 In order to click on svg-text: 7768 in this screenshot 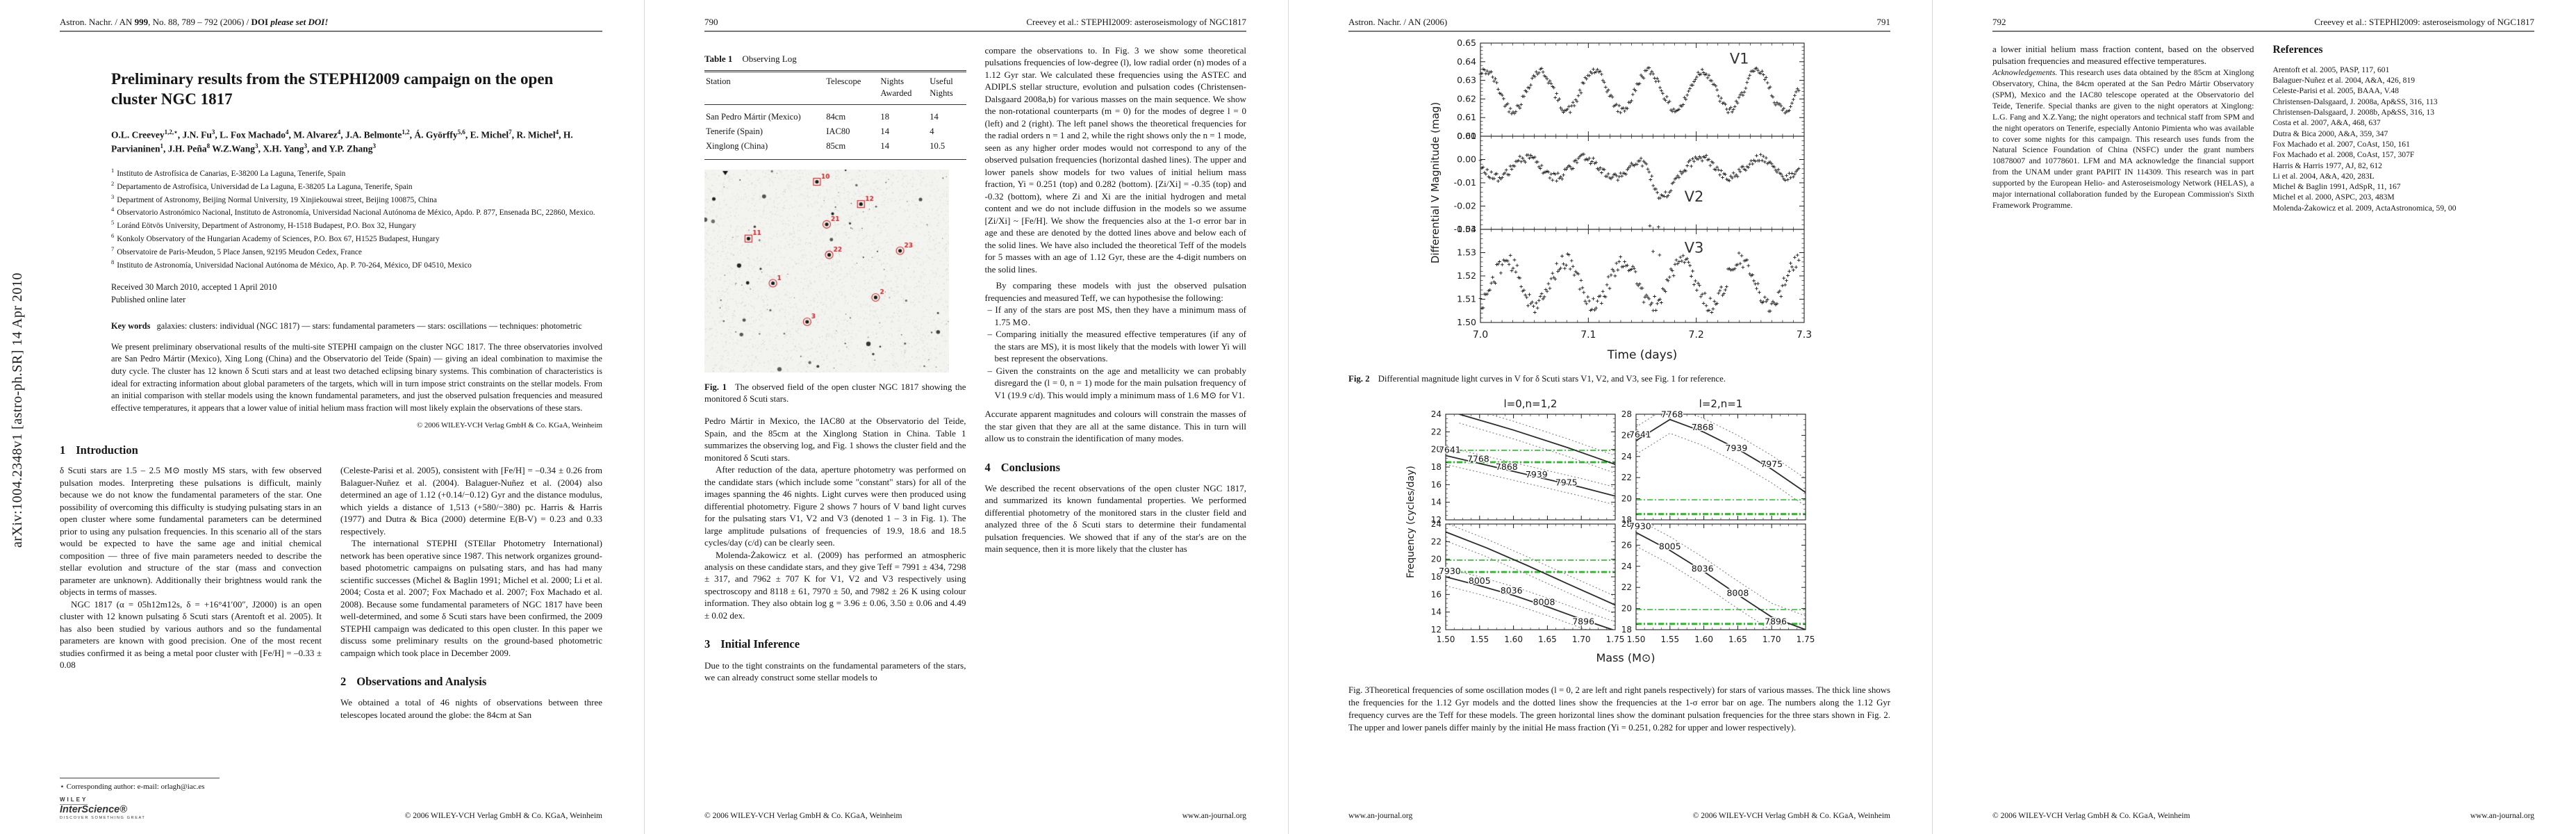, I will do `click(1672, 414)`.